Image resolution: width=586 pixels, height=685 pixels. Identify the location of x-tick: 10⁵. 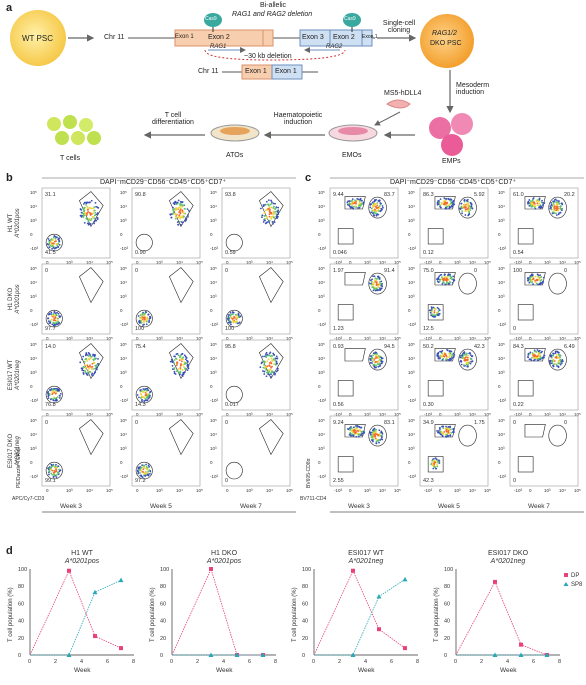
(487, 338).